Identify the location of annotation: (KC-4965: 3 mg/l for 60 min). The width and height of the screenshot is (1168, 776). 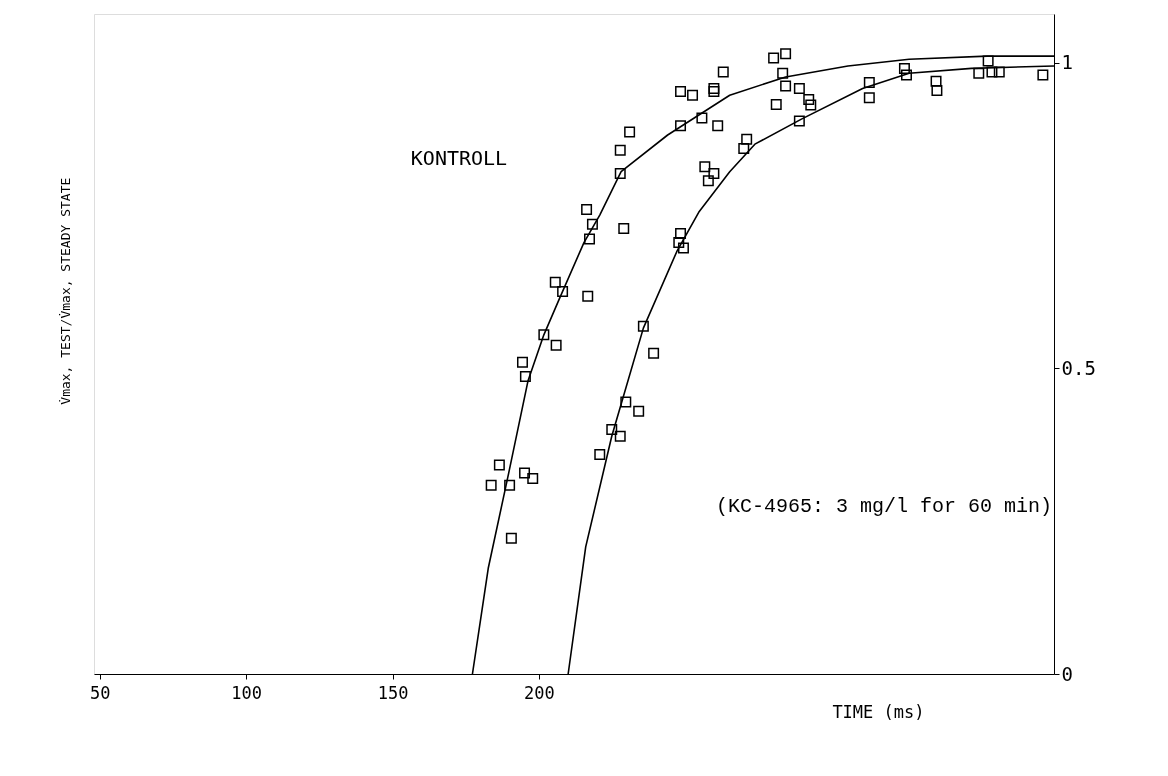
(883, 506).